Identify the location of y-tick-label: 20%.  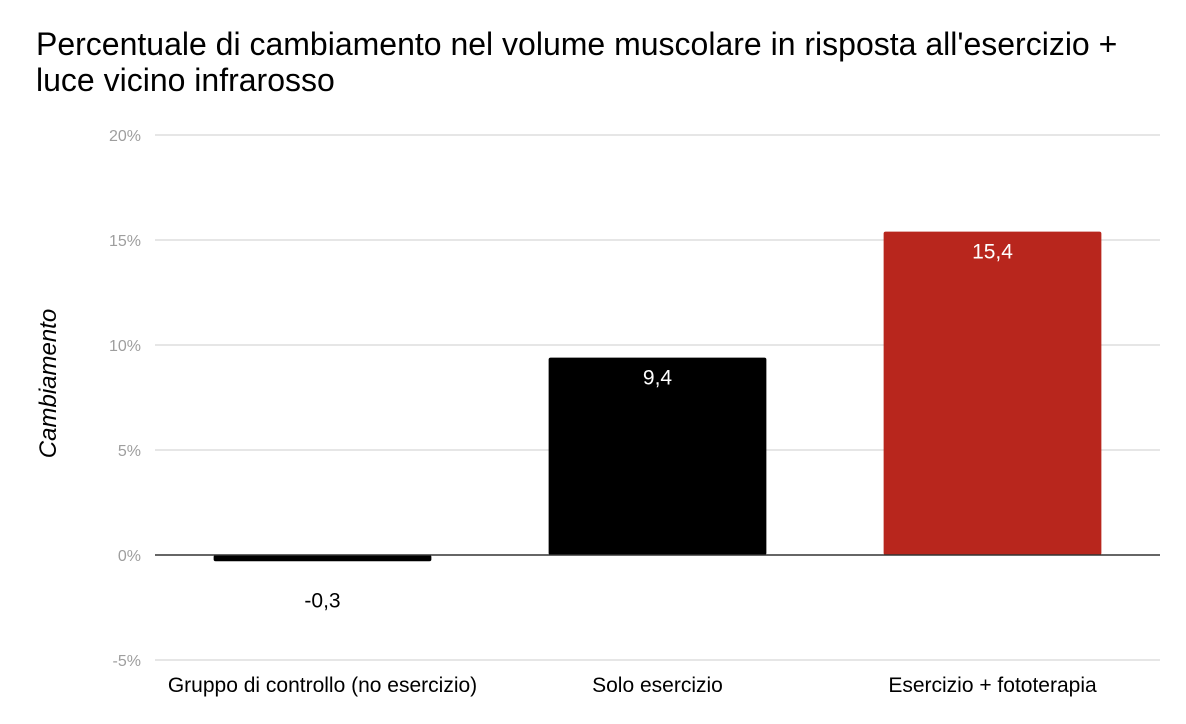
(125, 136).